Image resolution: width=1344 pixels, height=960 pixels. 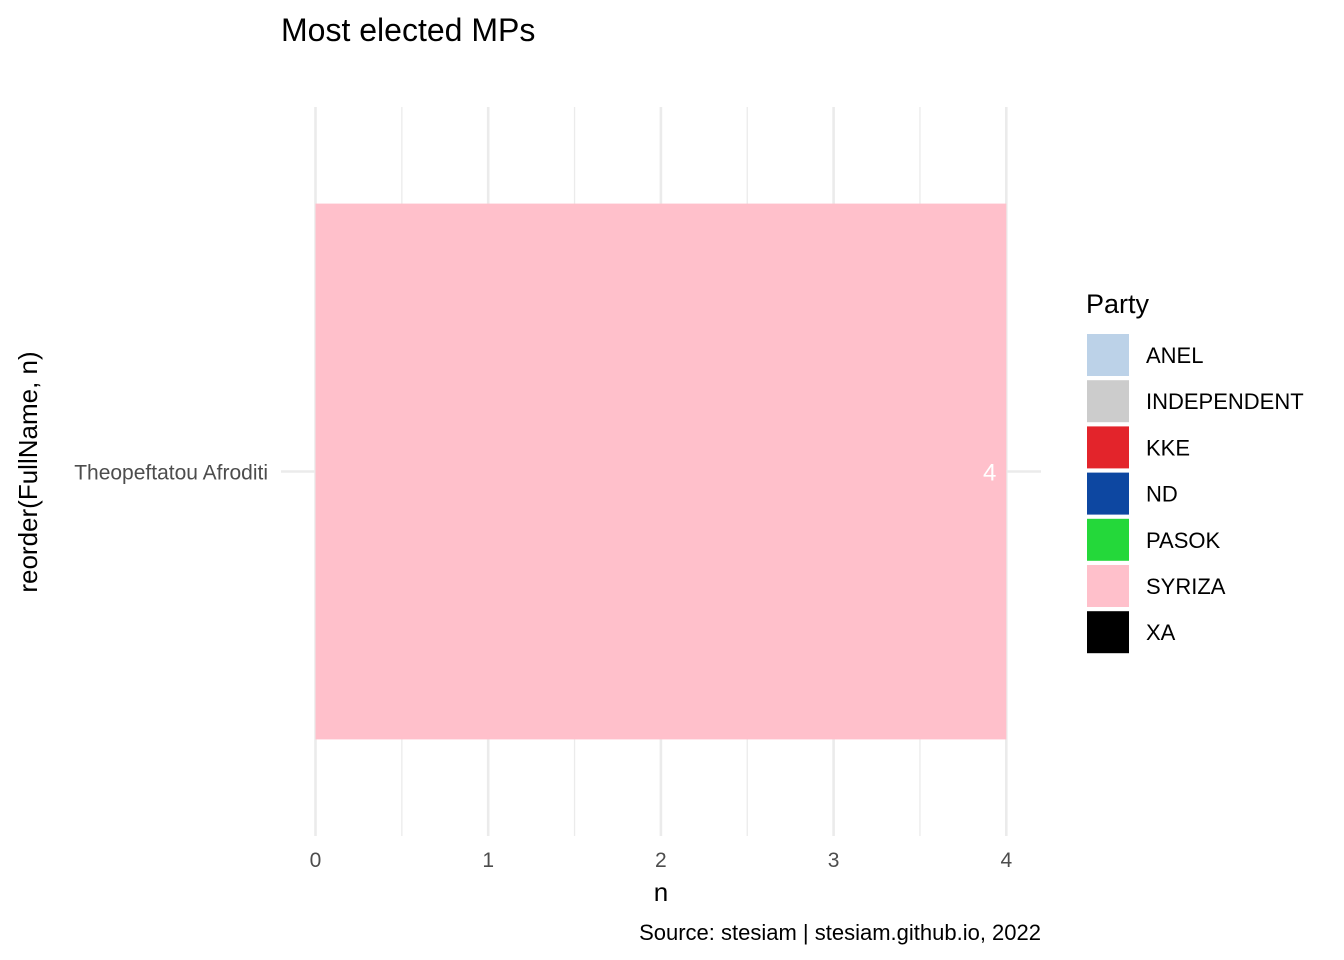 I want to click on y-tick-label: Theopeftatou Afroditi, so click(x=171, y=473).